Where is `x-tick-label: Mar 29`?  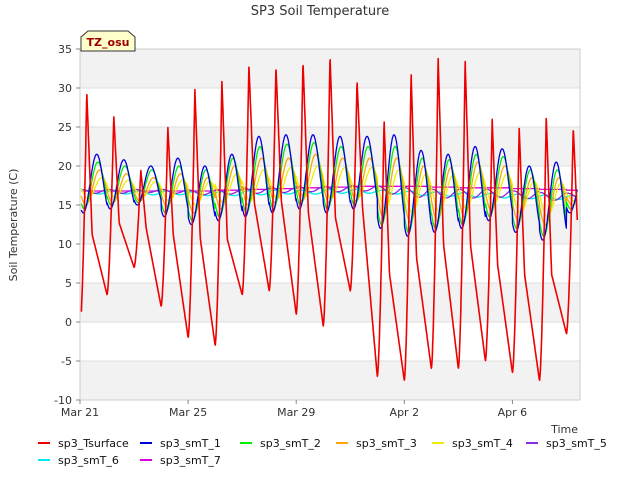
x-tick-label: Mar 29 is located at coordinates (296, 412).